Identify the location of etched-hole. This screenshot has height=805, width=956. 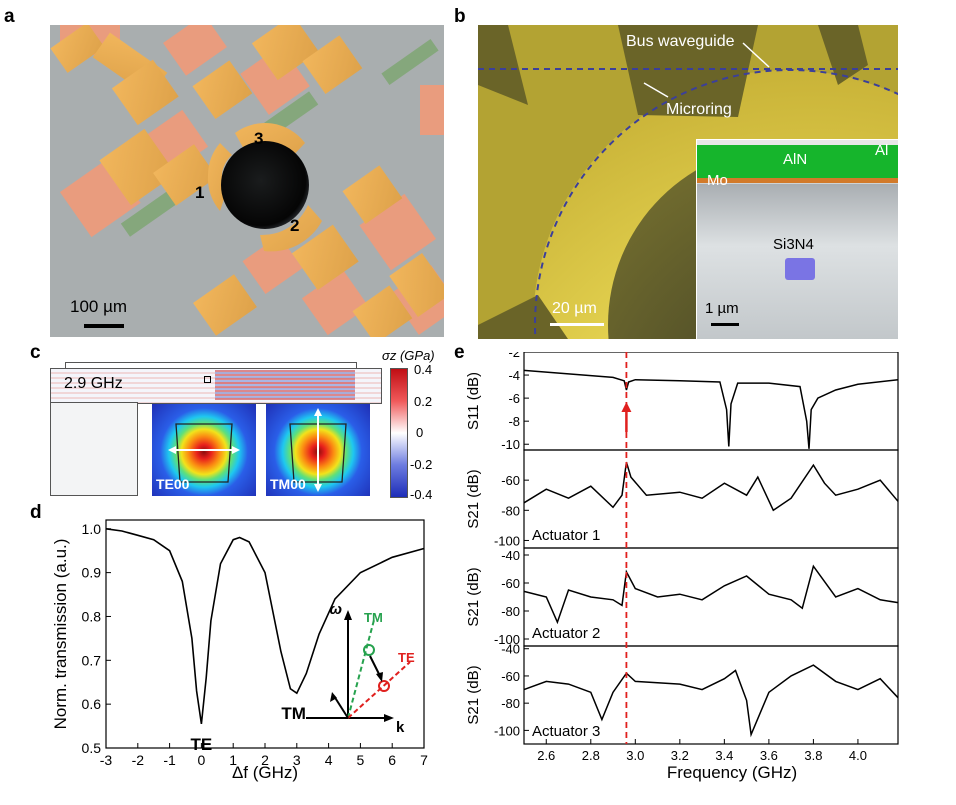
(265, 185).